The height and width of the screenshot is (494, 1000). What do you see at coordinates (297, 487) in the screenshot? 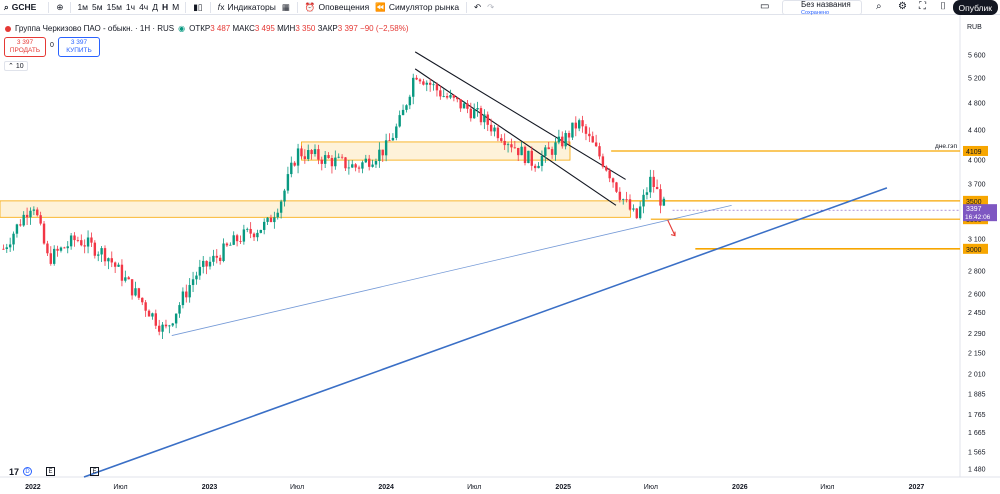
I see `x-tick-label: Июл` at bounding box center [297, 487].